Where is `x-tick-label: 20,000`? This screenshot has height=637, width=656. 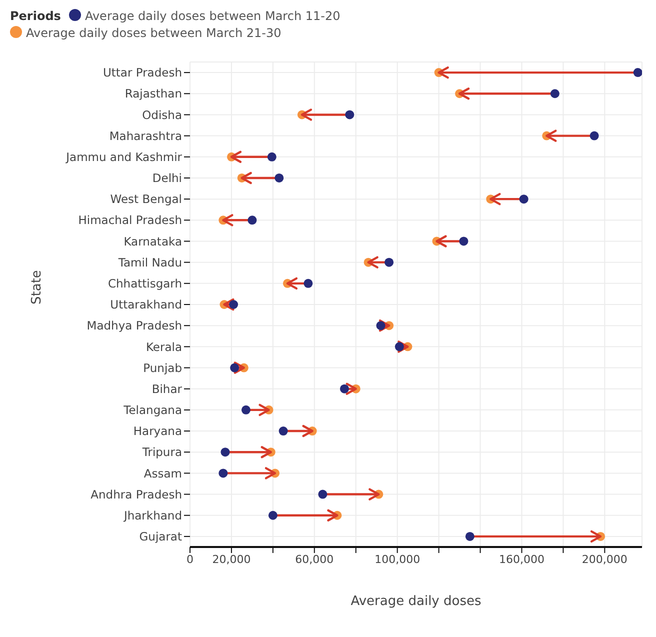
x-tick-label: 20,000 is located at coordinates (231, 559).